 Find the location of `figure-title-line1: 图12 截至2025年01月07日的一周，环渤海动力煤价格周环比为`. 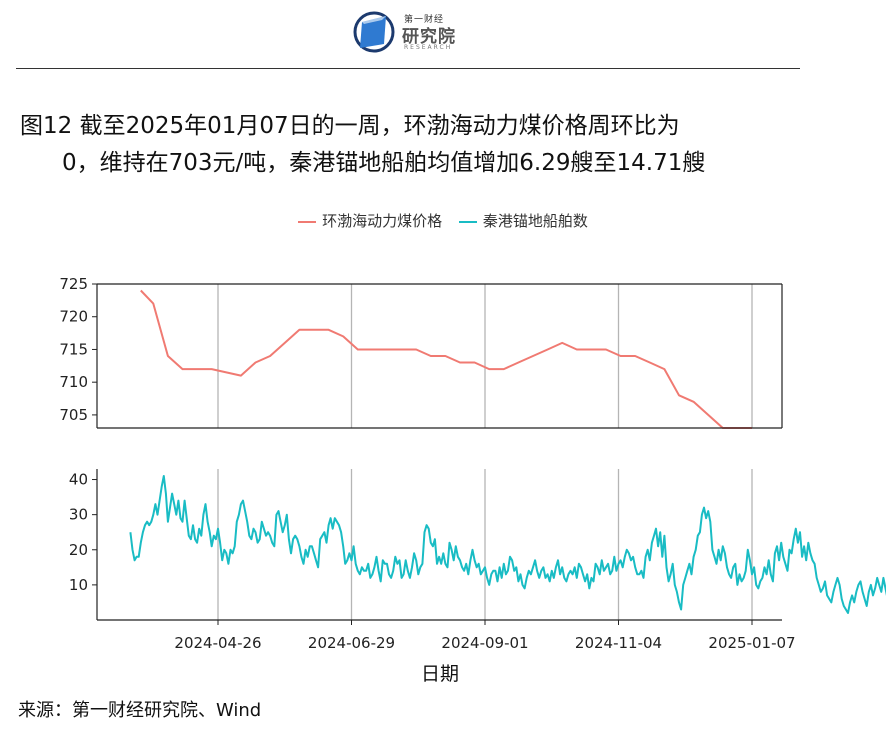

figure-title-line1: 图12 截至2025年01月07日的一周，环渤海动力煤价格周环比为 is located at coordinates (350, 126).